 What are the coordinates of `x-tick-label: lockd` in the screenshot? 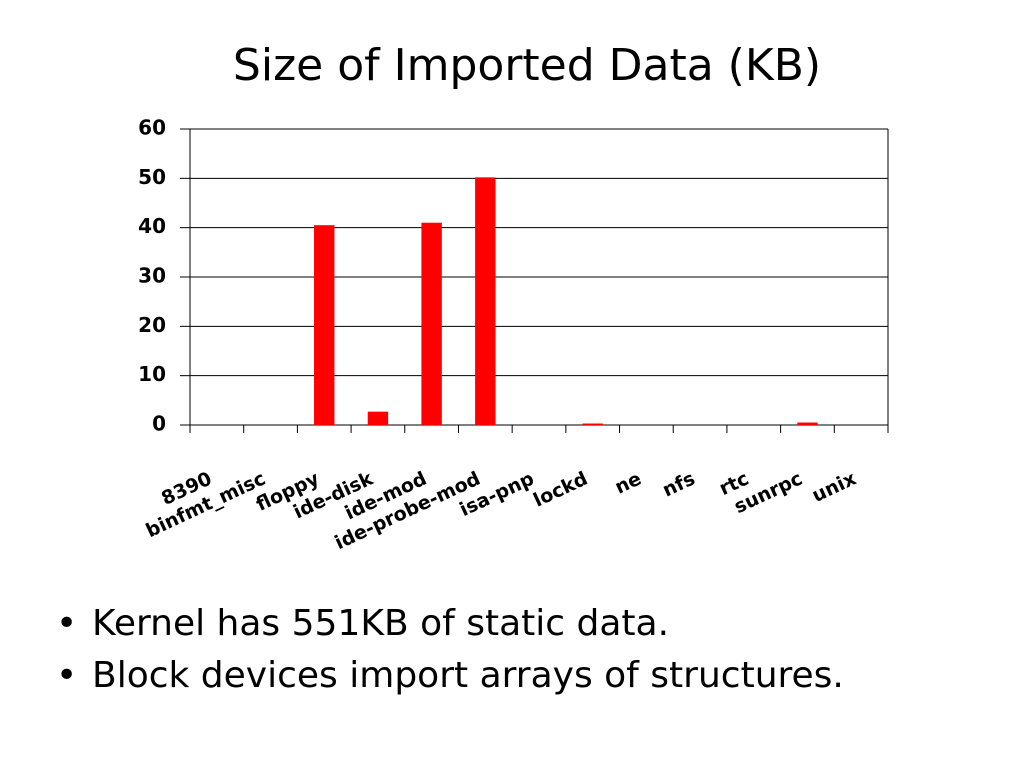 It's located at (560, 490).